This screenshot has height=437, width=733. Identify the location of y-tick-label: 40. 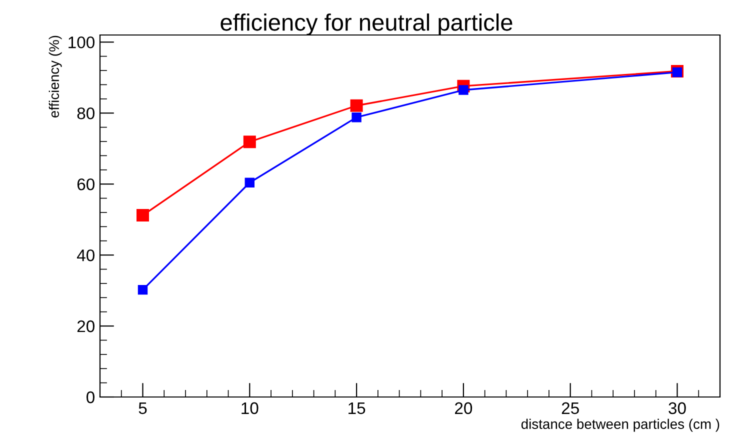
(85, 255).